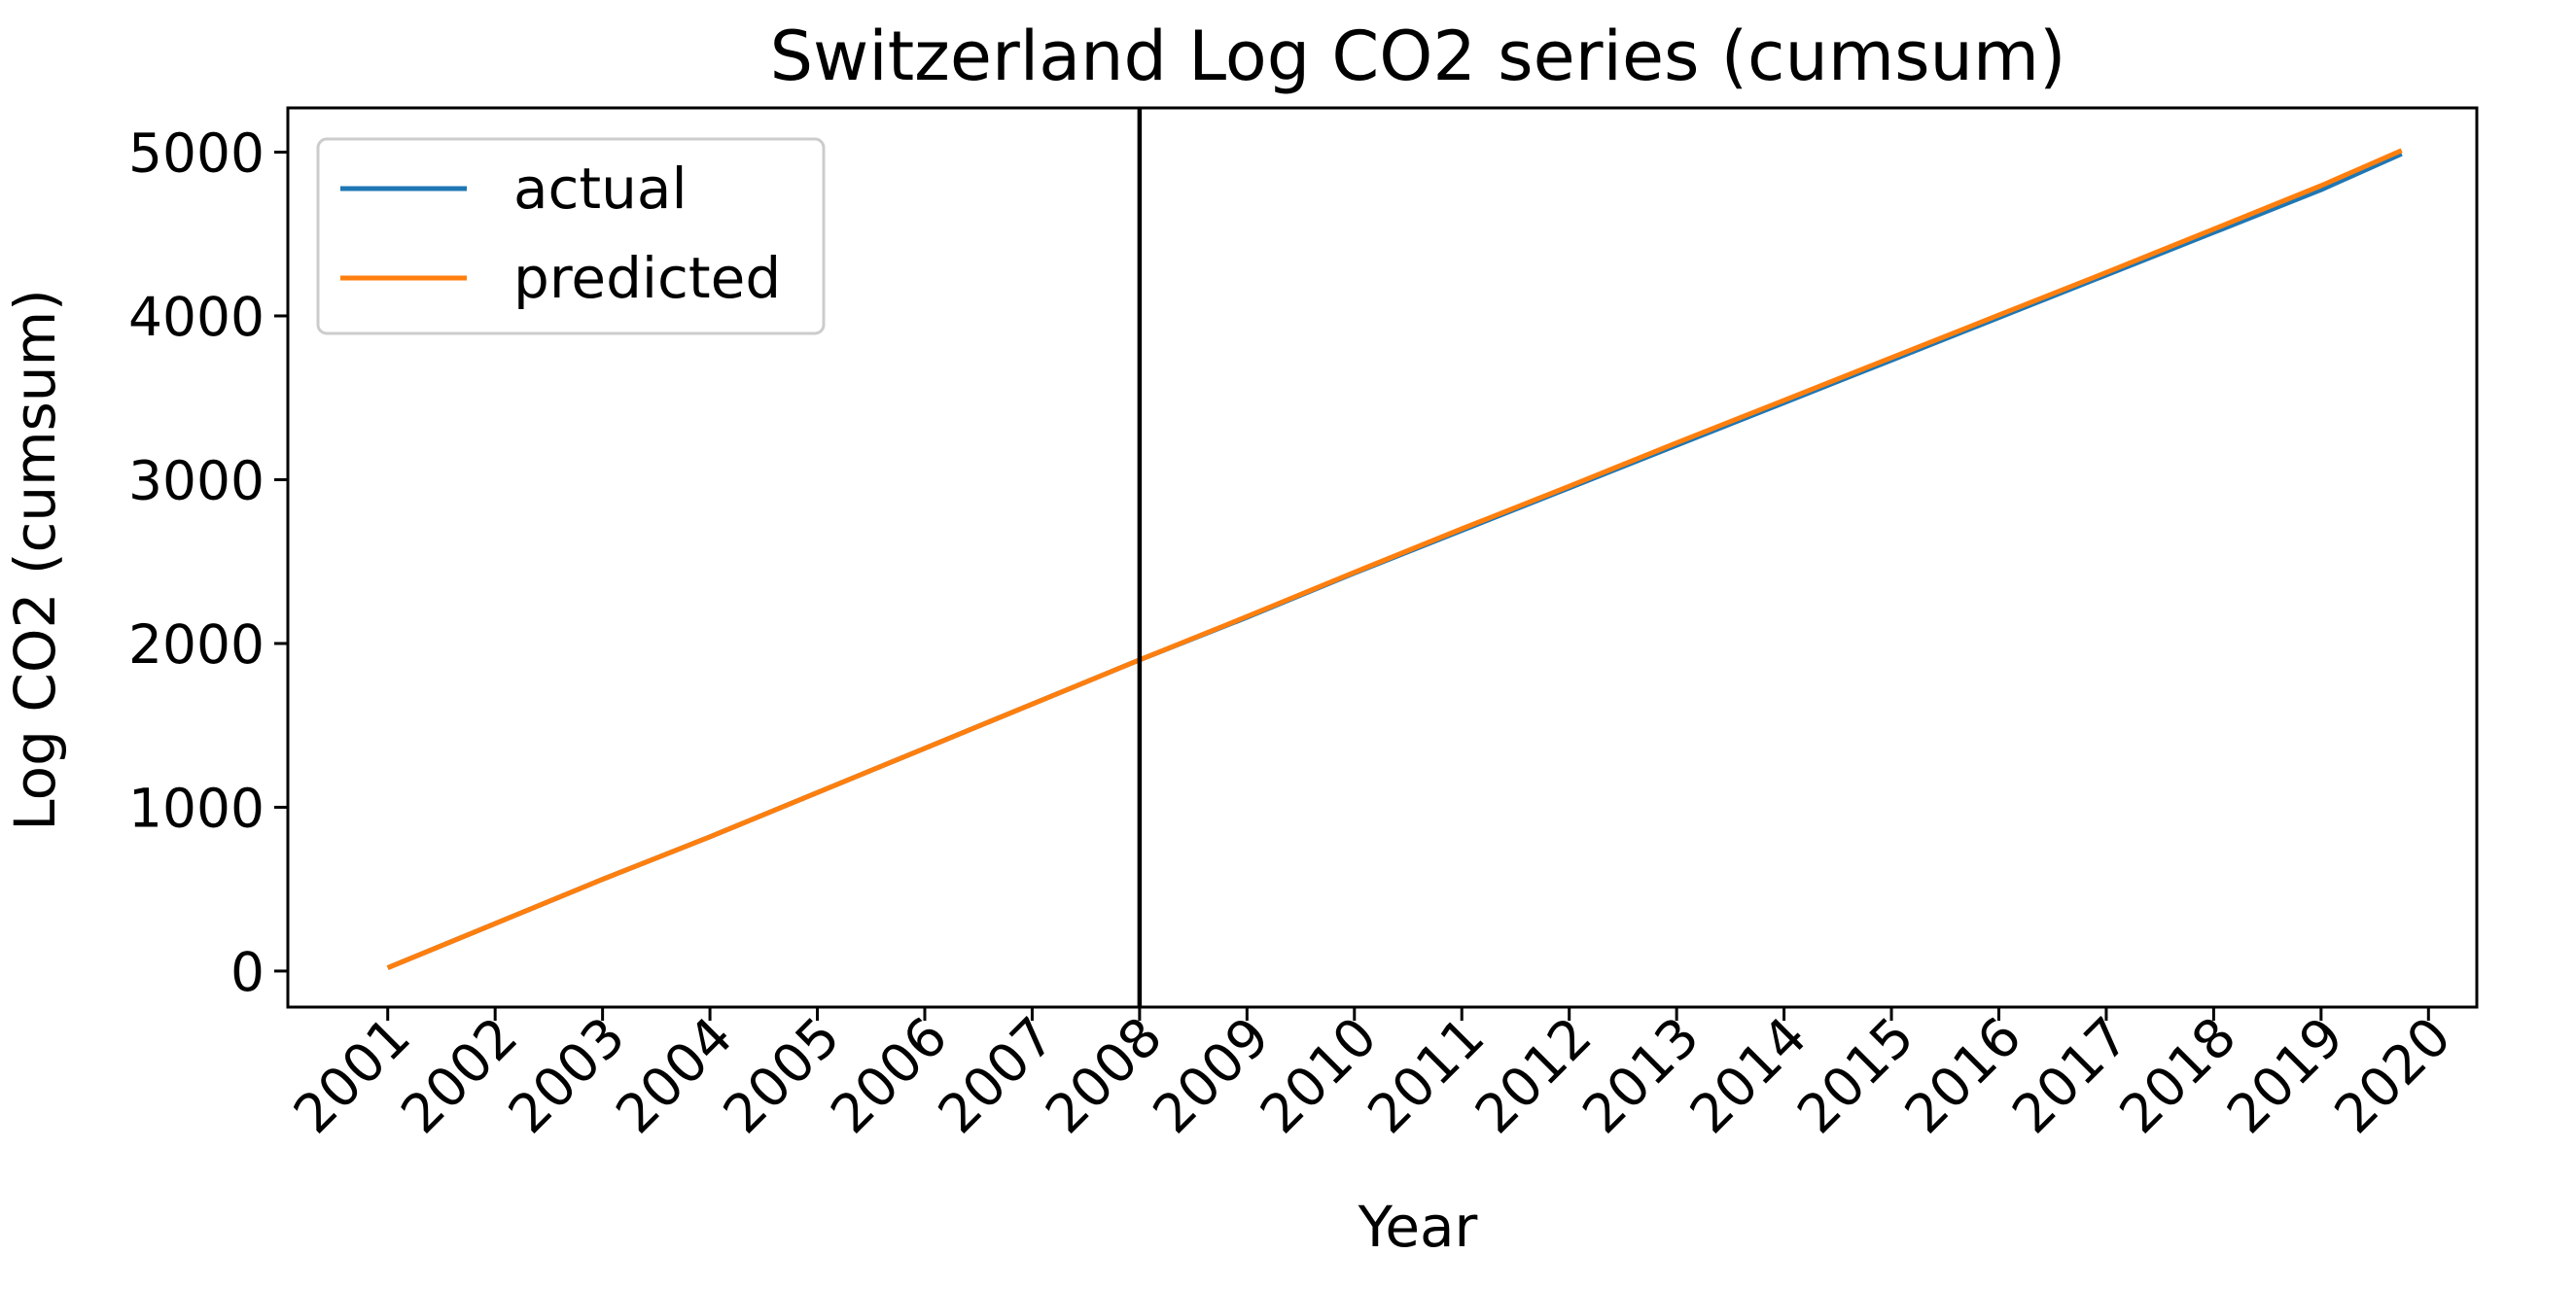  What do you see at coordinates (196, 644) in the screenshot?
I see `y-tick-label: 2000` at bounding box center [196, 644].